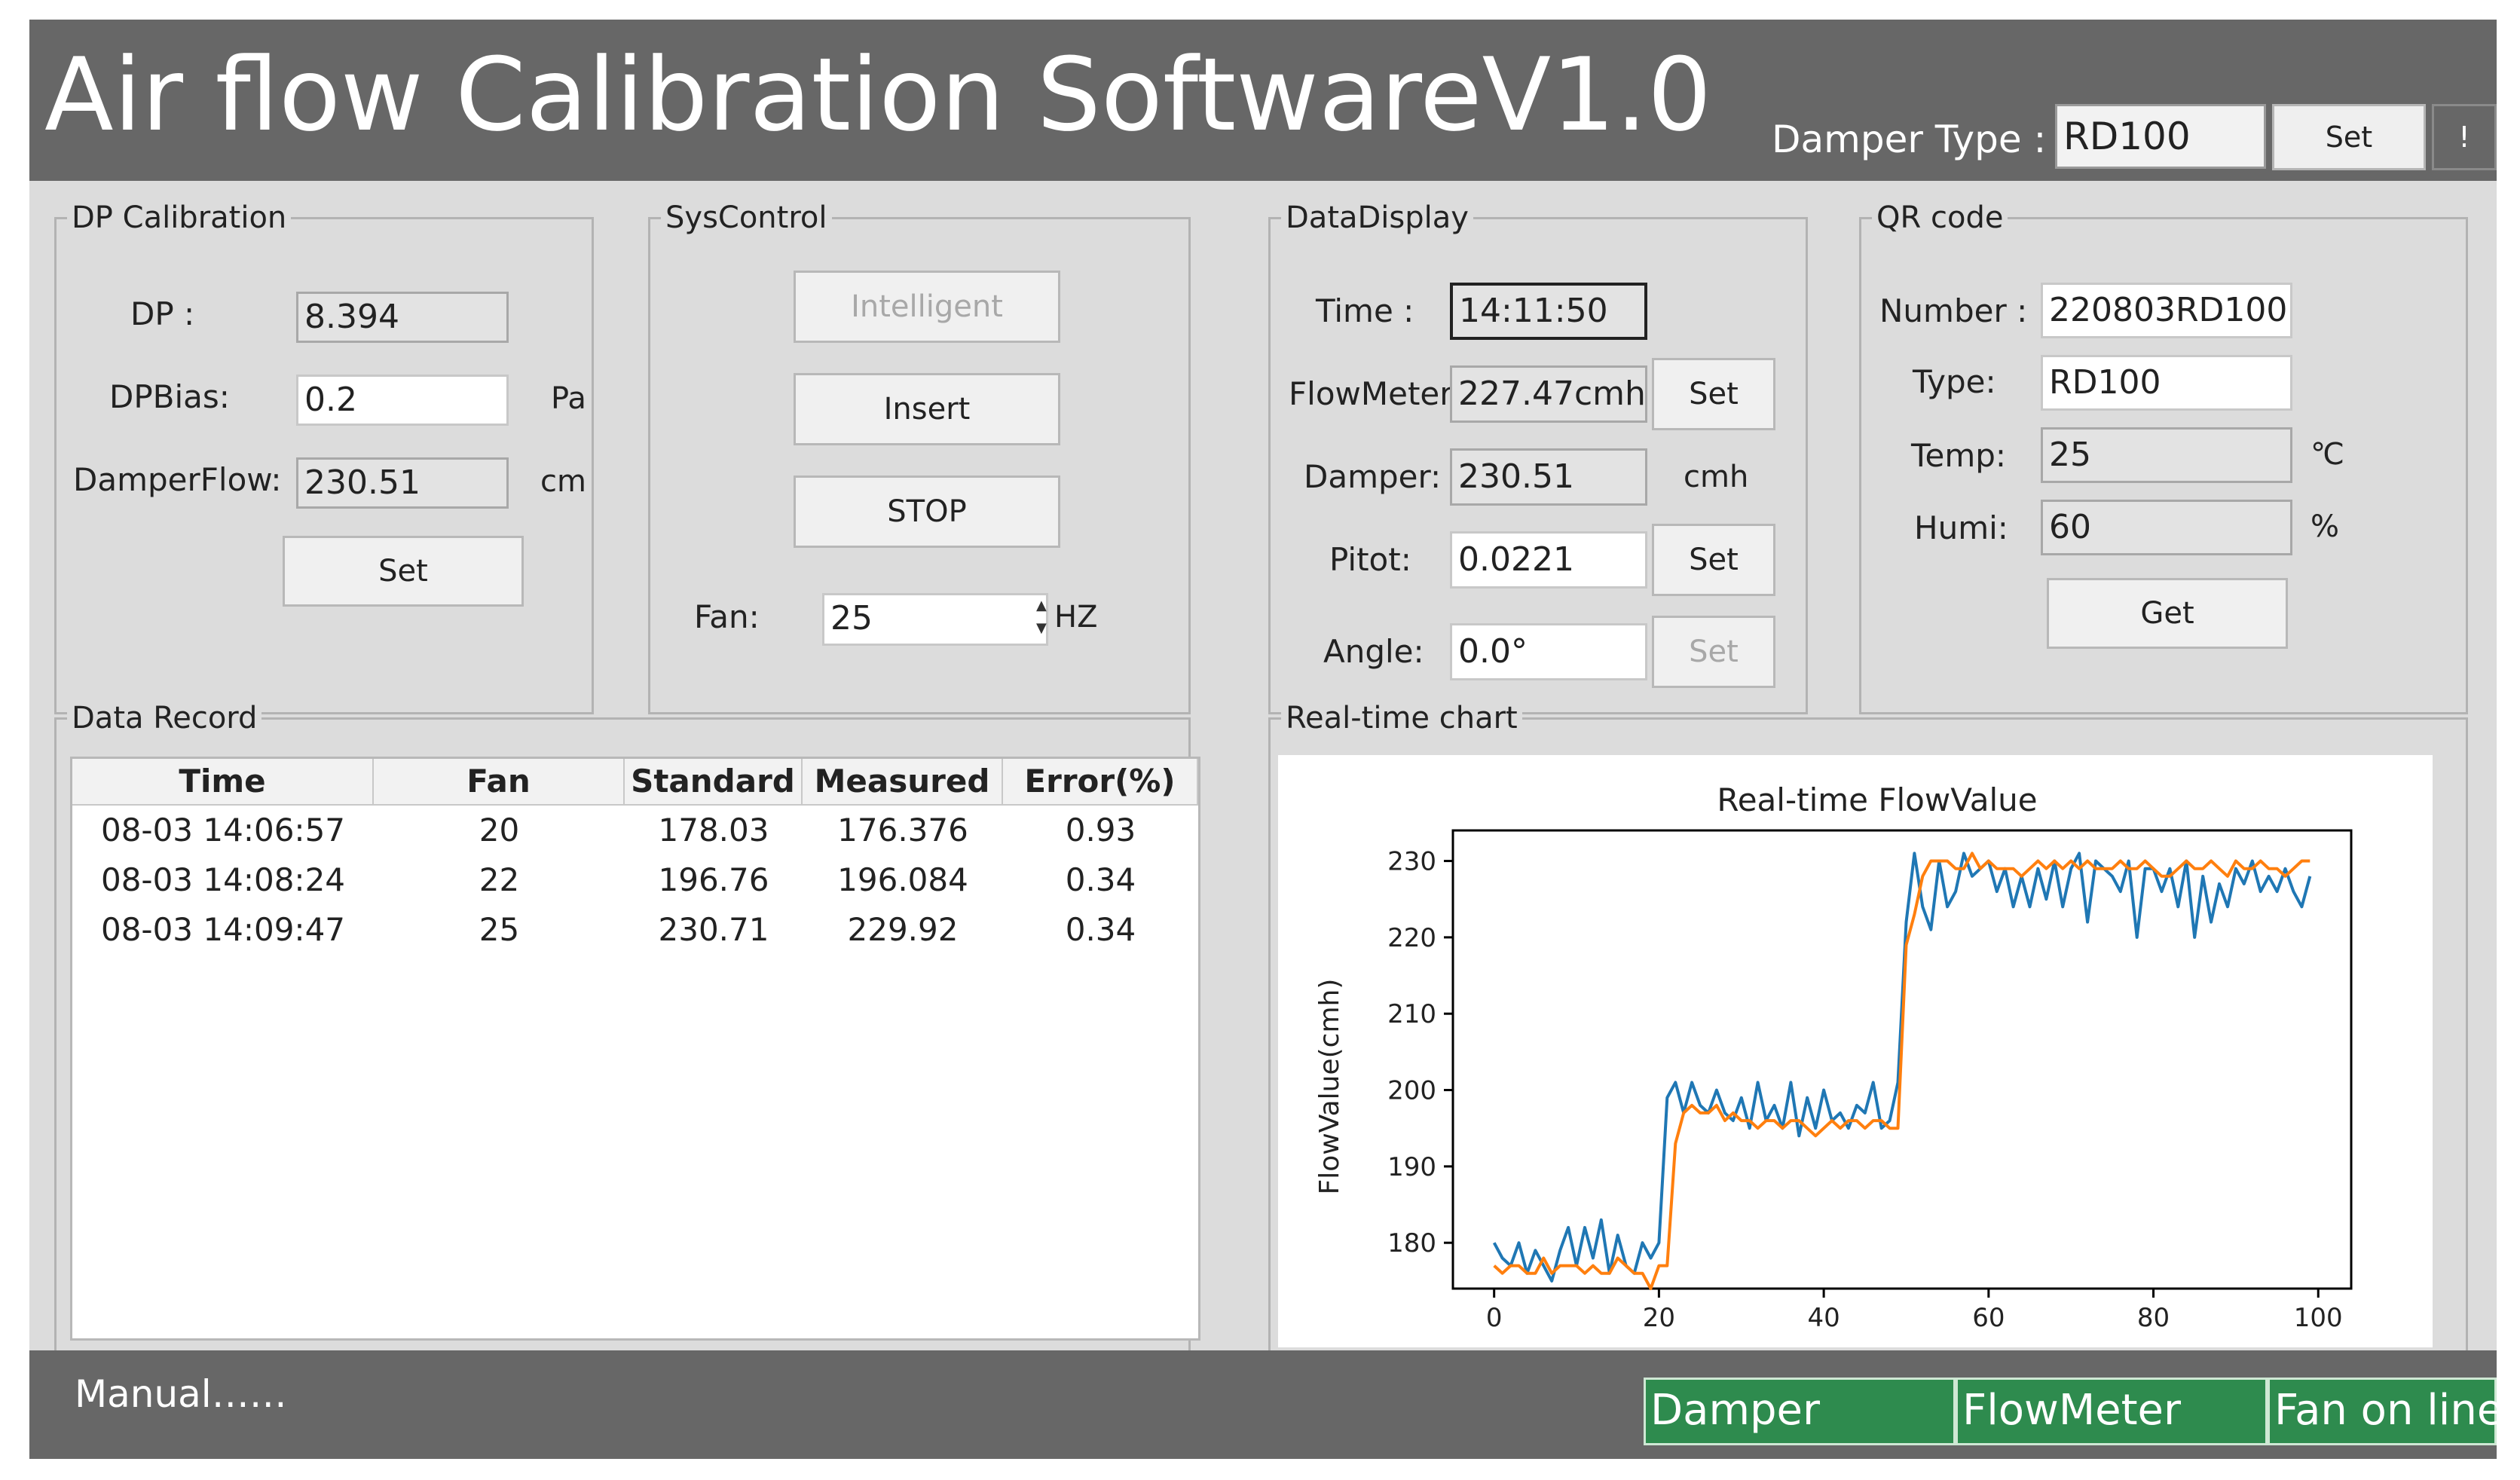  What do you see at coordinates (2166, 455) in the screenshot?
I see `temp-field: 25` at bounding box center [2166, 455].